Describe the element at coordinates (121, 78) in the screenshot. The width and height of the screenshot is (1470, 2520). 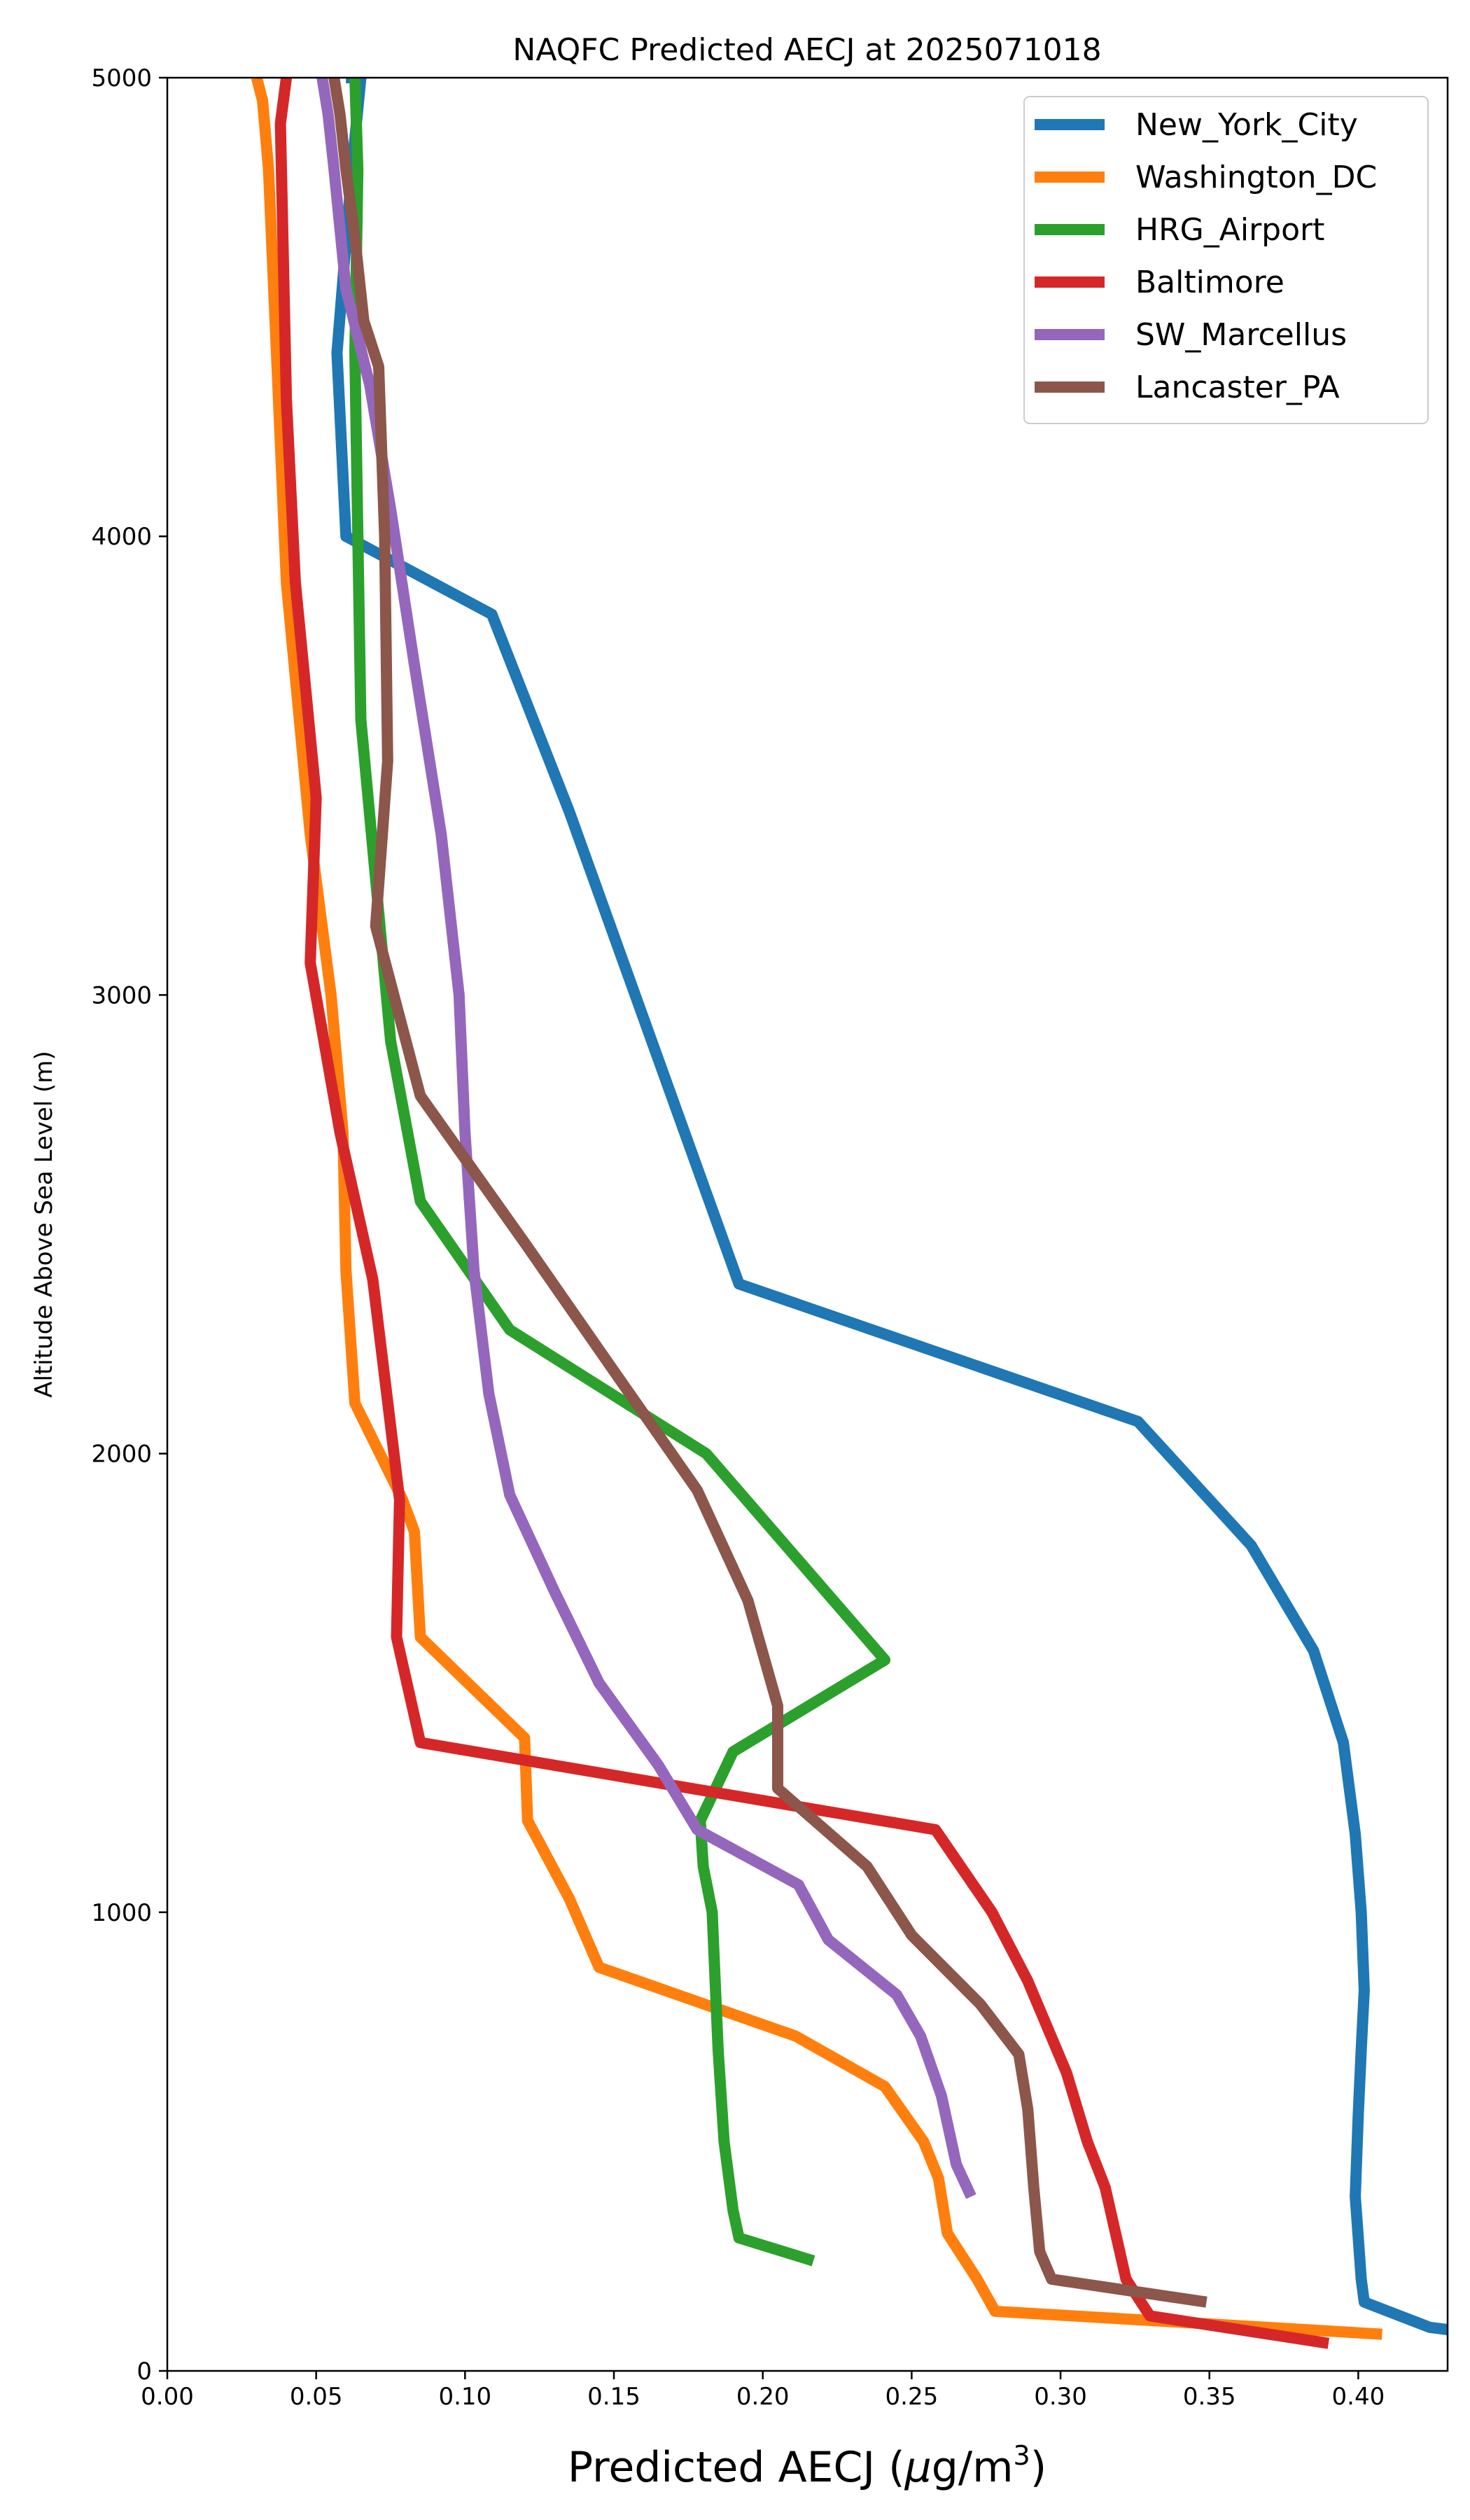
I see `y-tick-label: 5000` at that location.